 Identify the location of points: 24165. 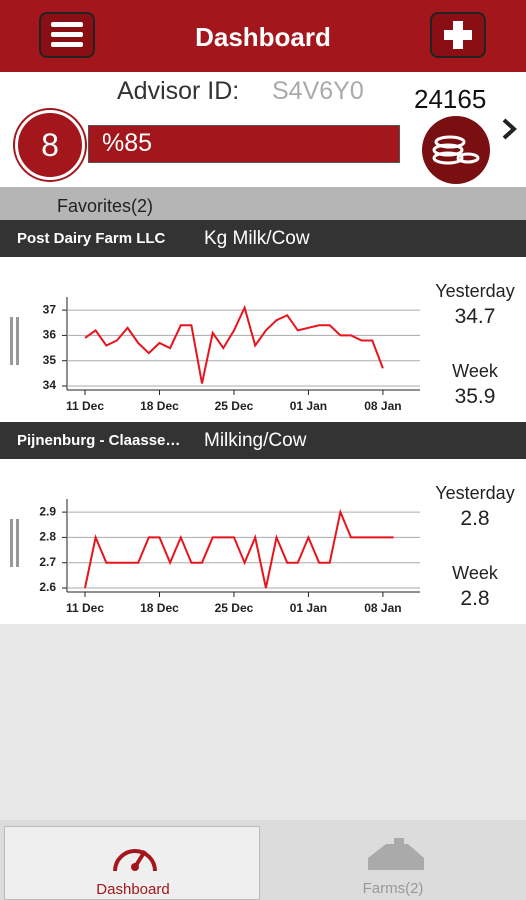
(450, 99).